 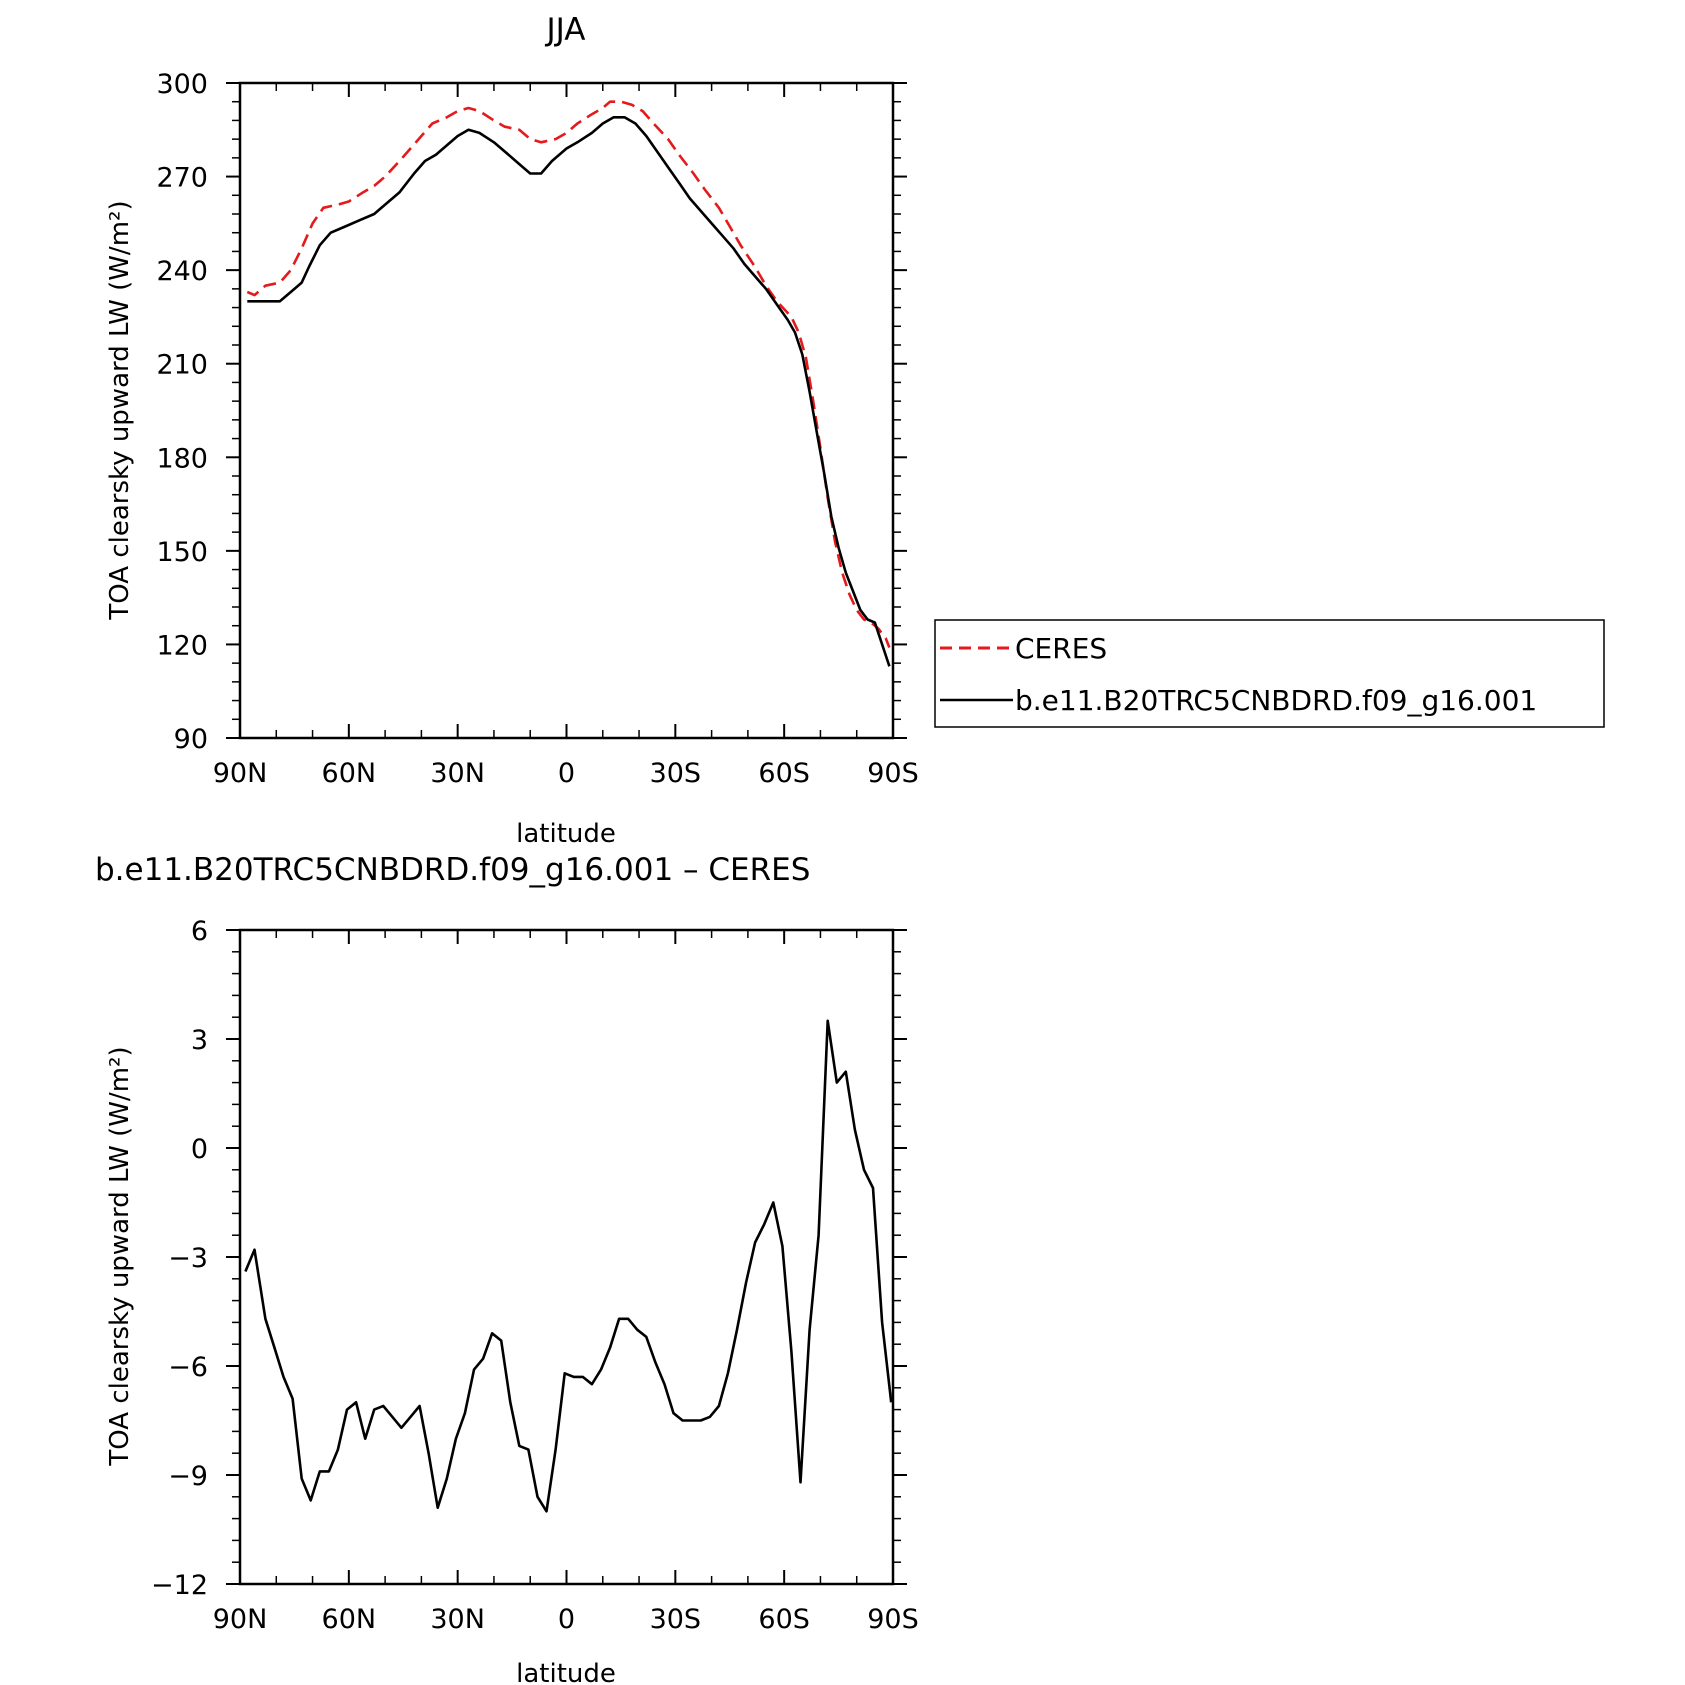 I want to click on top-x-tick-label: 90S, so click(x=893, y=773).